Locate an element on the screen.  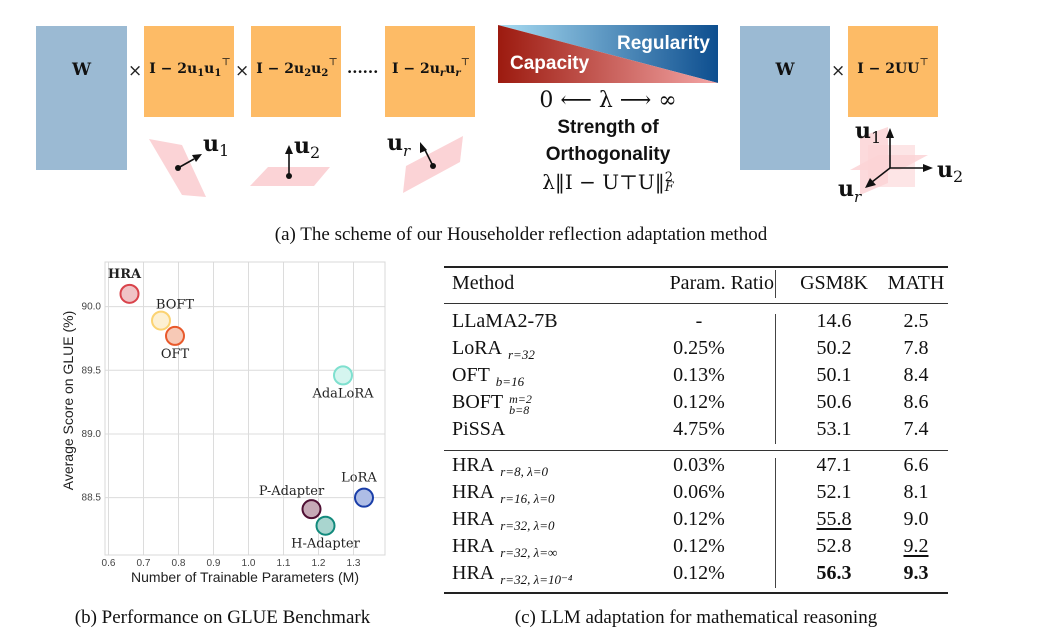
x-tick-label: 1.0 is located at coordinates (249, 563).